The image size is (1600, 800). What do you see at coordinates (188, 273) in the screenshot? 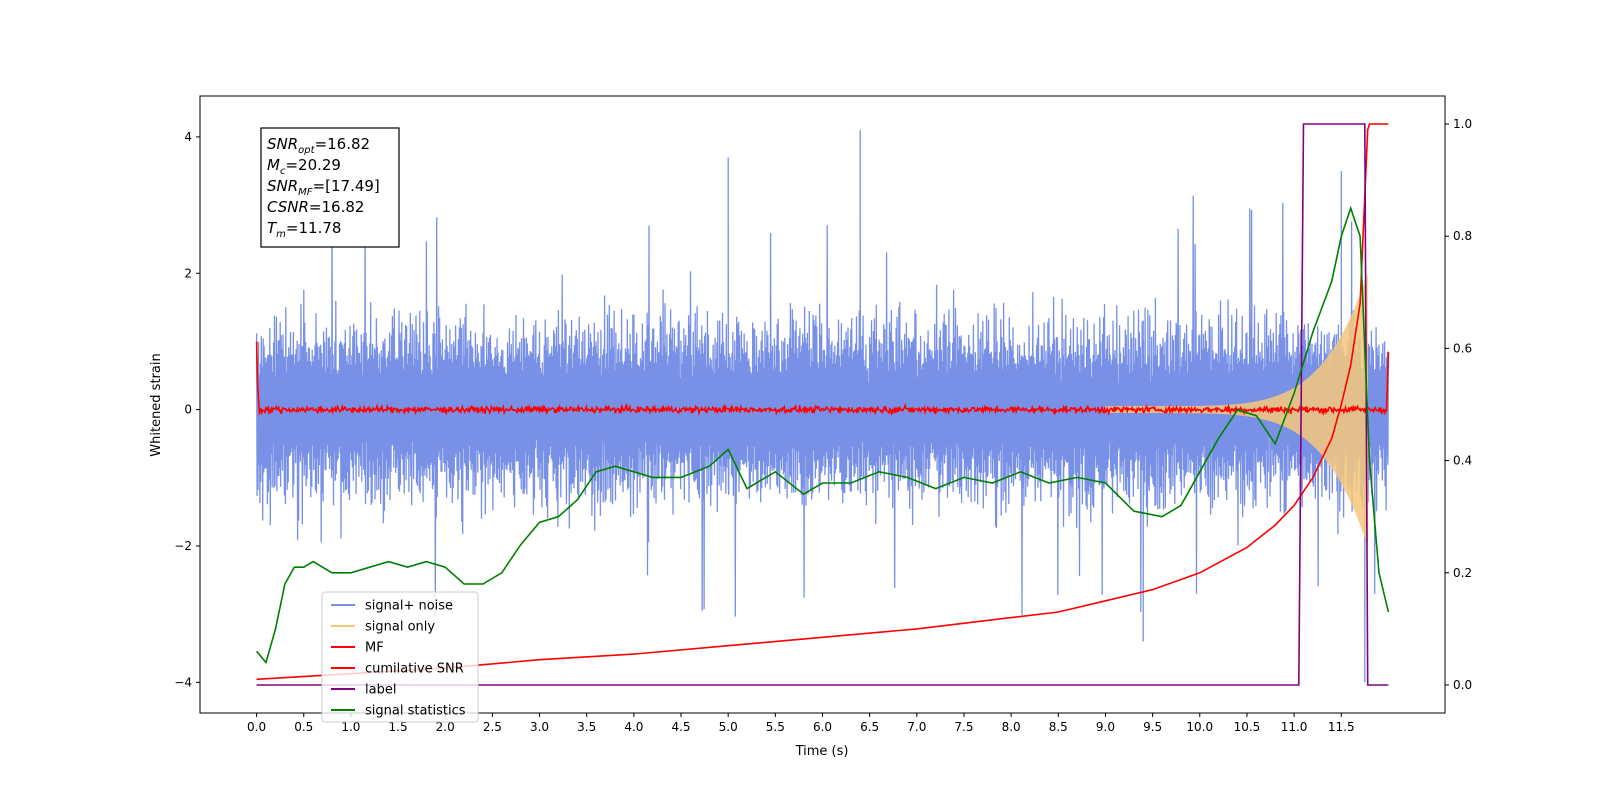
I see `y-tick-label: 2` at bounding box center [188, 273].